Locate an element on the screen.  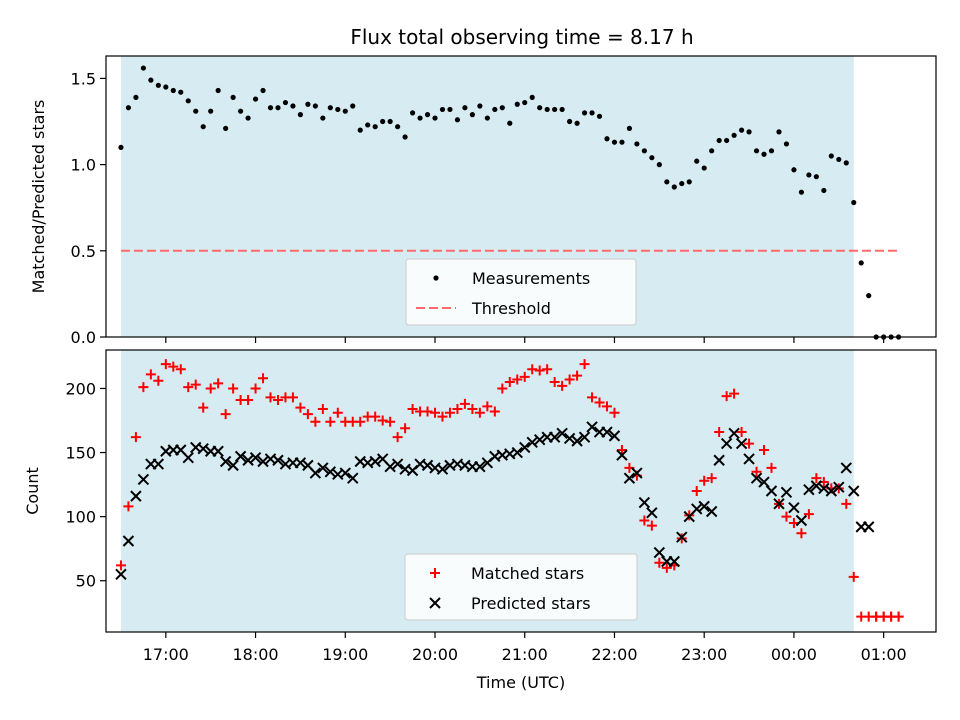
x-tick-label: 23:00 is located at coordinates (704, 654).